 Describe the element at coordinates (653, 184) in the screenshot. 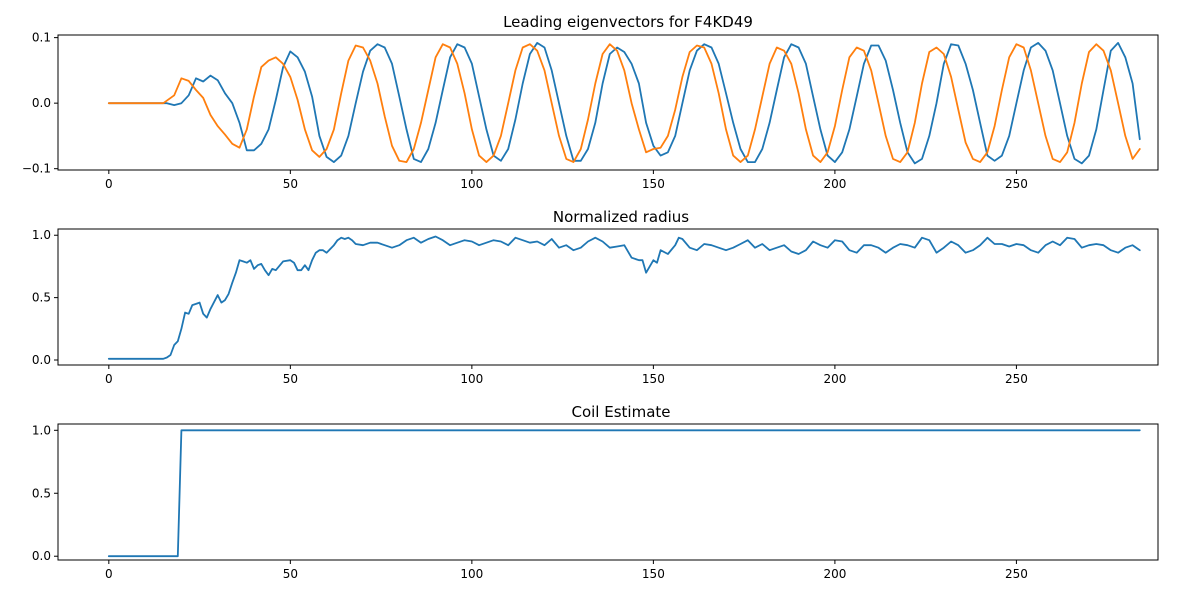

I see `eigenvectors-x-tick-label: 150` at that location.